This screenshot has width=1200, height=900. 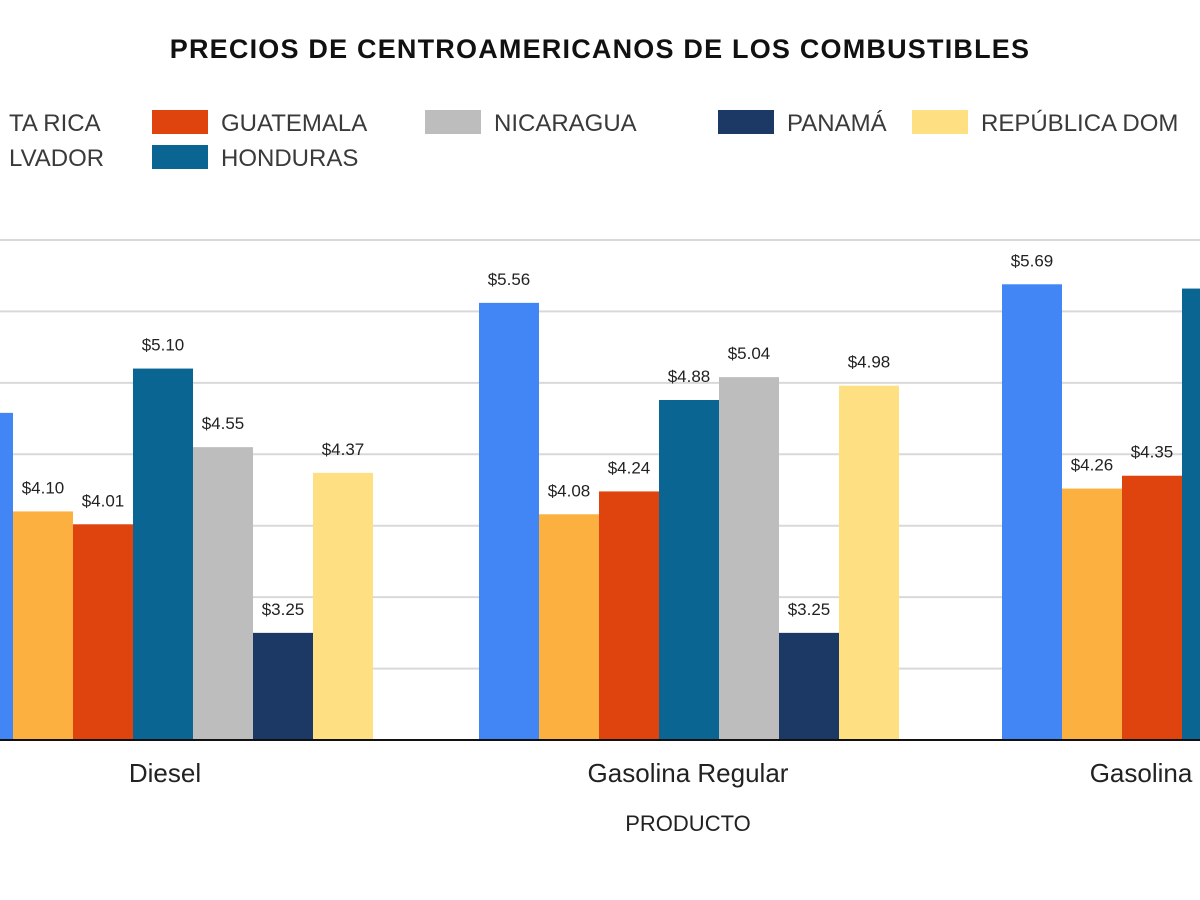 I want to click on x-tick-label: Diesel, so click(x=165, y=773).